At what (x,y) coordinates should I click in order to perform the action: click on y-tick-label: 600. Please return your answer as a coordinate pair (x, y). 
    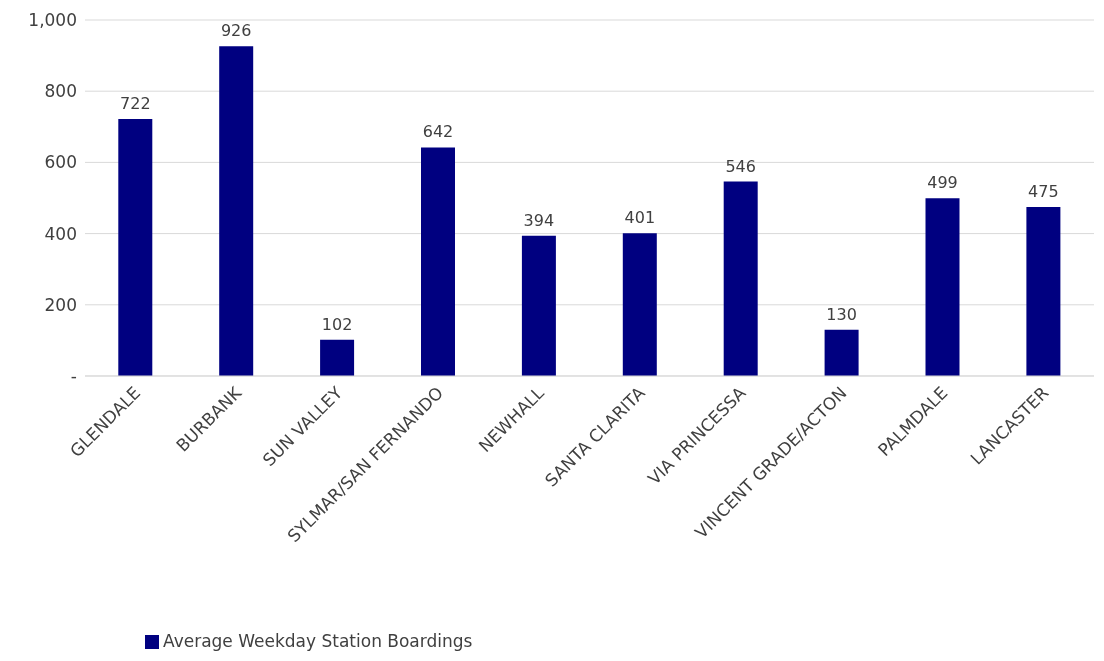
    Looking at the image, I should click on (60, 162).